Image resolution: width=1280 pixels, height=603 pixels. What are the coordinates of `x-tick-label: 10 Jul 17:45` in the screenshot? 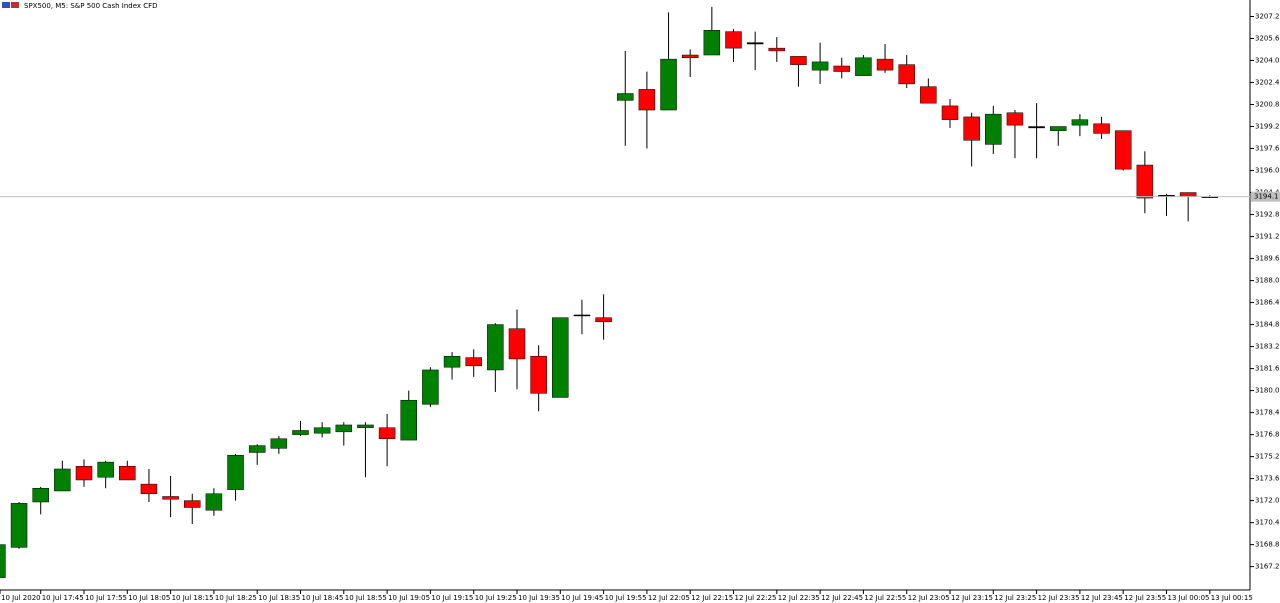 It's located at (63, 598).